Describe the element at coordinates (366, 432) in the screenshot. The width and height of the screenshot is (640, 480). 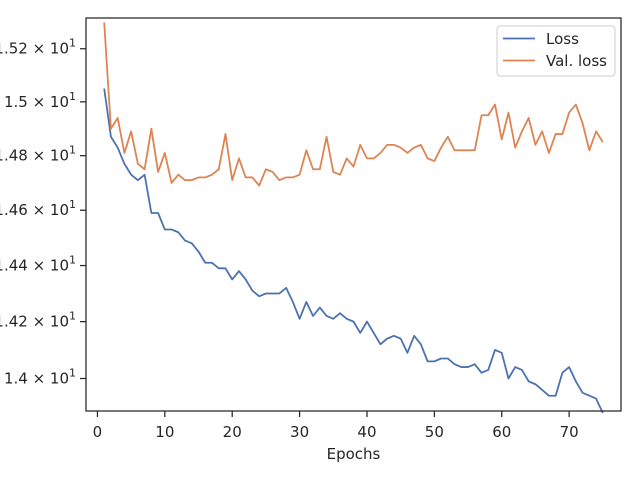
I see `x-tick-label: 40` at that location.